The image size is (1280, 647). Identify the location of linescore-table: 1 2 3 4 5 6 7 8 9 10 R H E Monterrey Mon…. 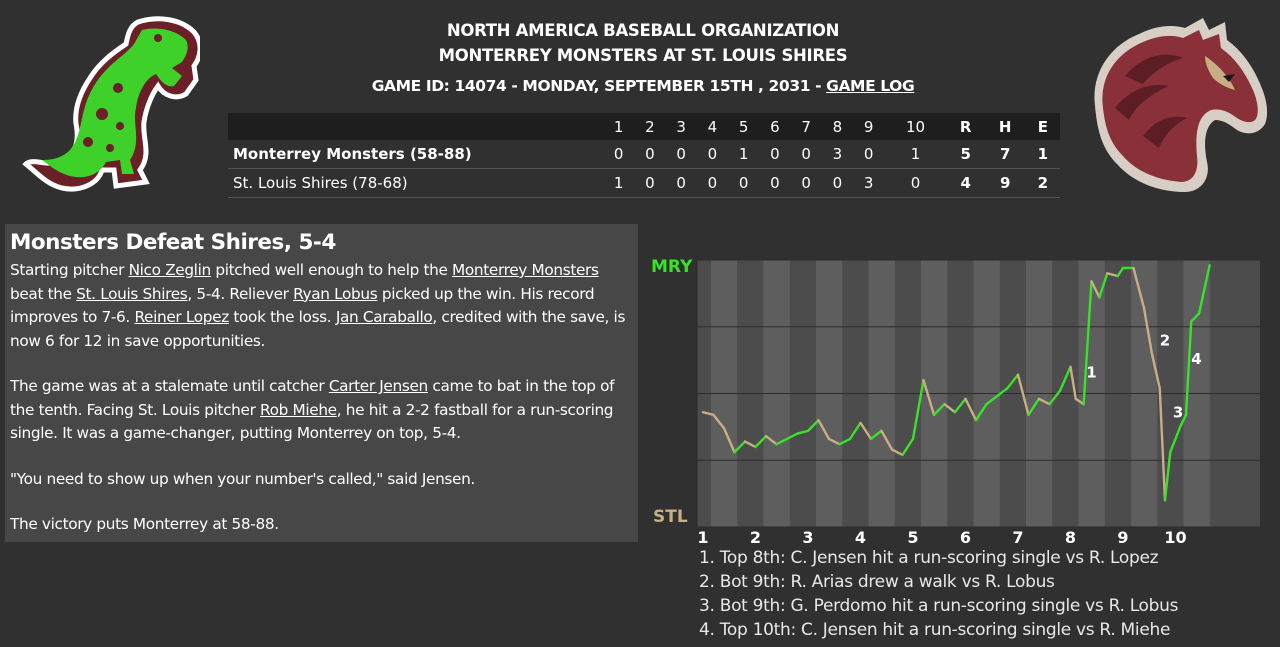
(644, 155).